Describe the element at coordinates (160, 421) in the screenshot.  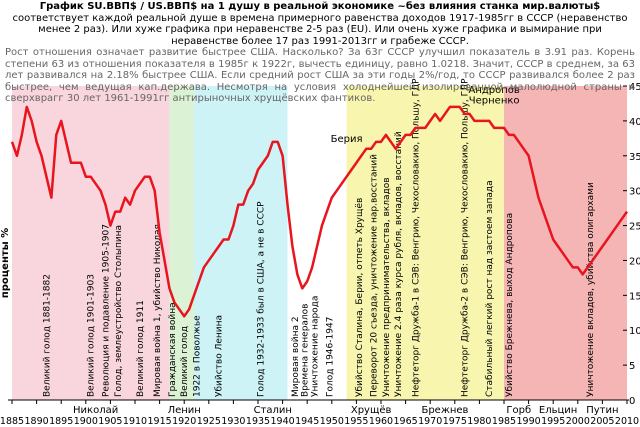
I see `x-tick-label: 1915` at that location.